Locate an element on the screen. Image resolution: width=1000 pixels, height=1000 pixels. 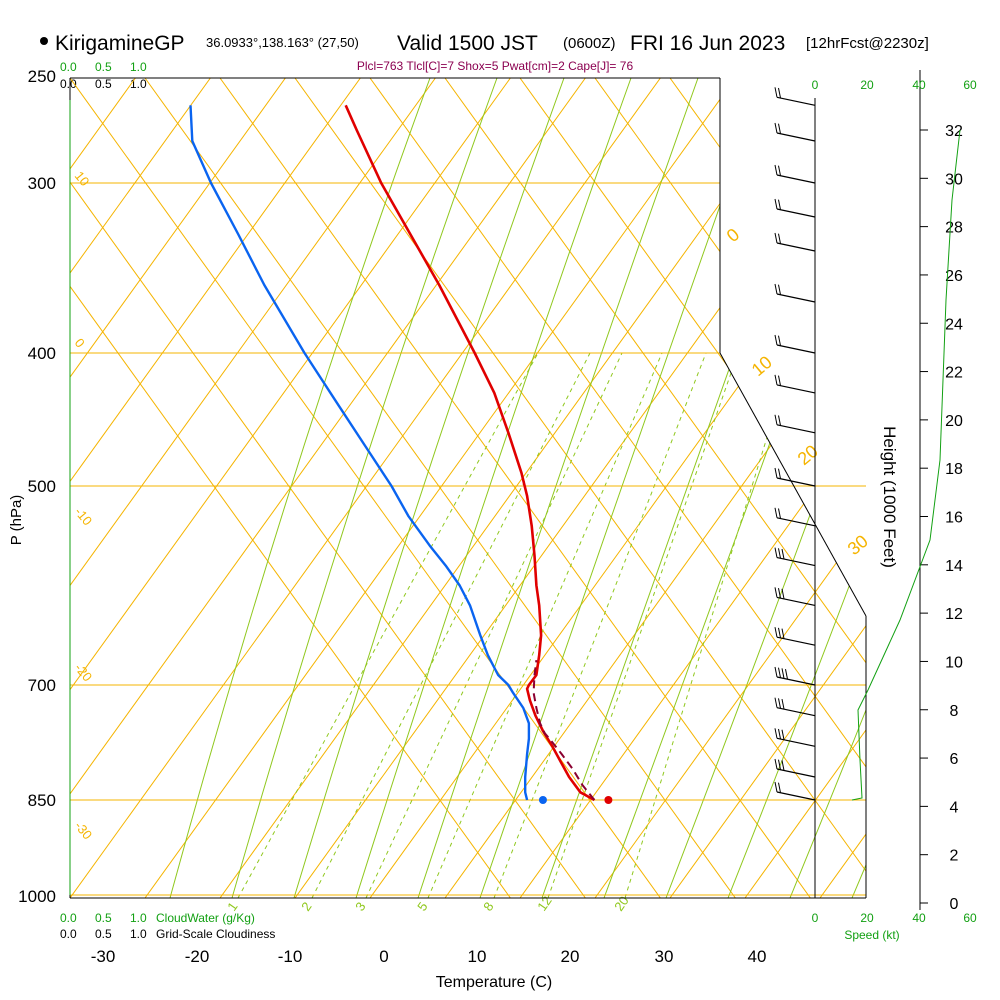
pressure-tick: 850 is located at coordinates (42, 800).